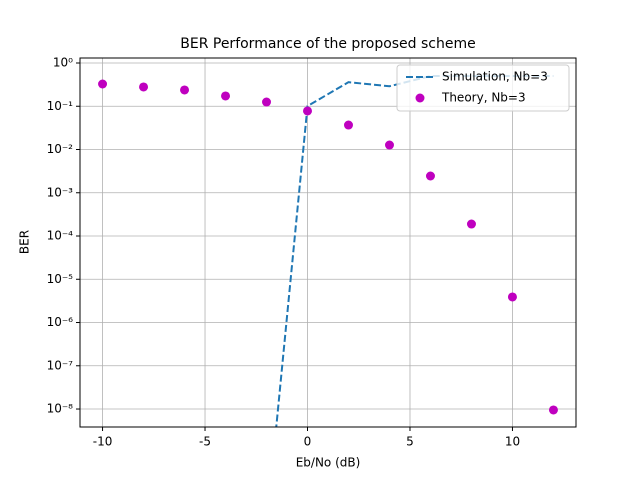 This screenshot has height=480, width=640. I want to click on x-tick-label: 5, so click(410, 442).